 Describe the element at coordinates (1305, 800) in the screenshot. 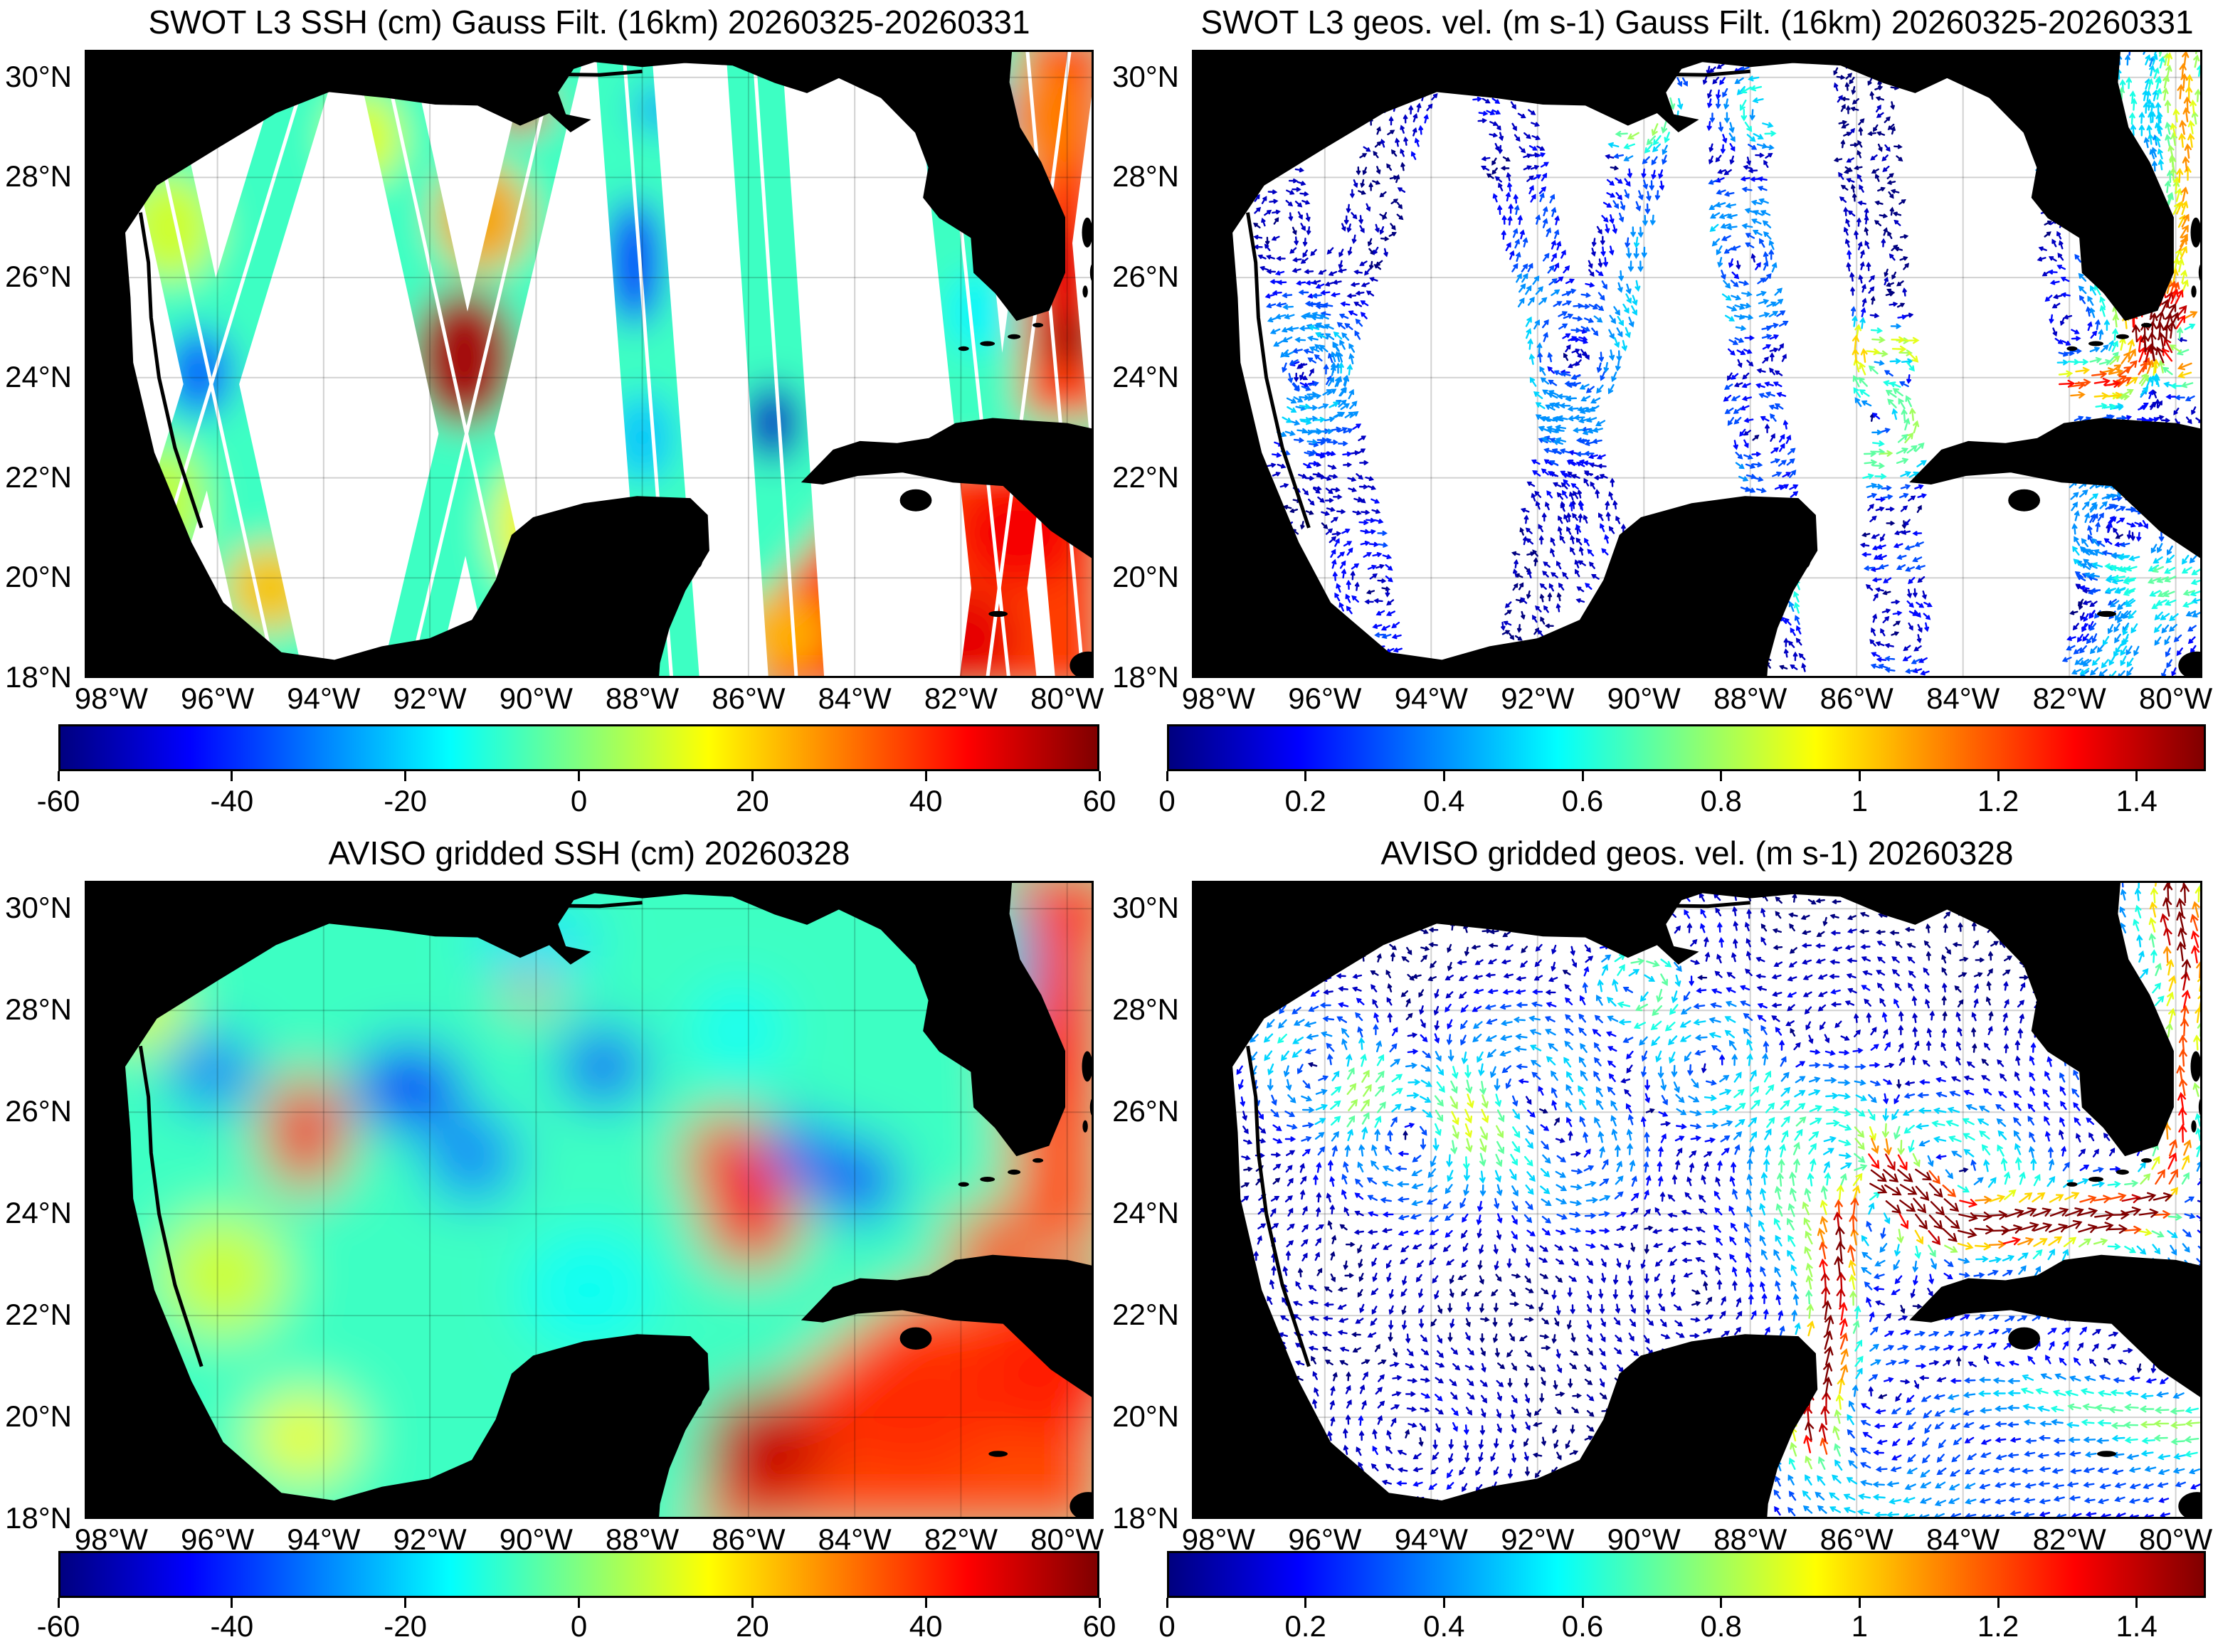

I see `colorbar-tick-label: 0.2` at that location.